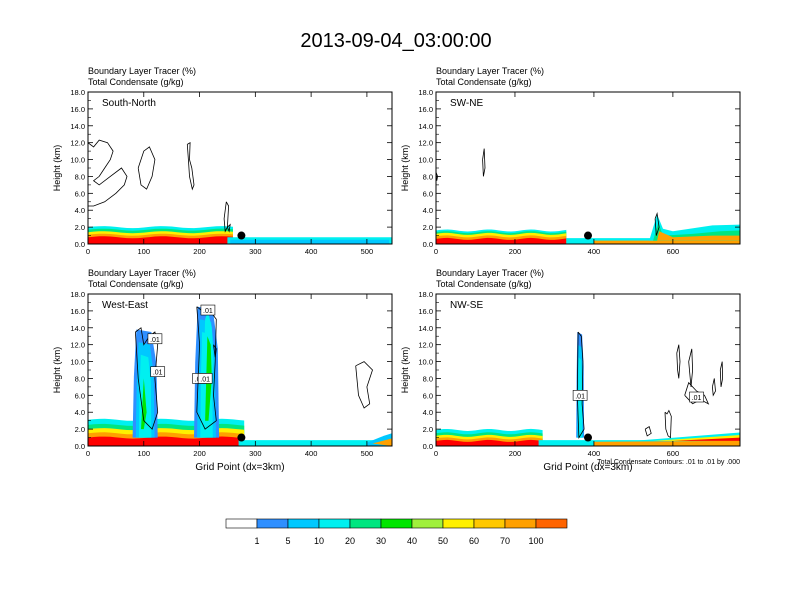  I want to click on x-tick-label: 200, so click(515, 453).